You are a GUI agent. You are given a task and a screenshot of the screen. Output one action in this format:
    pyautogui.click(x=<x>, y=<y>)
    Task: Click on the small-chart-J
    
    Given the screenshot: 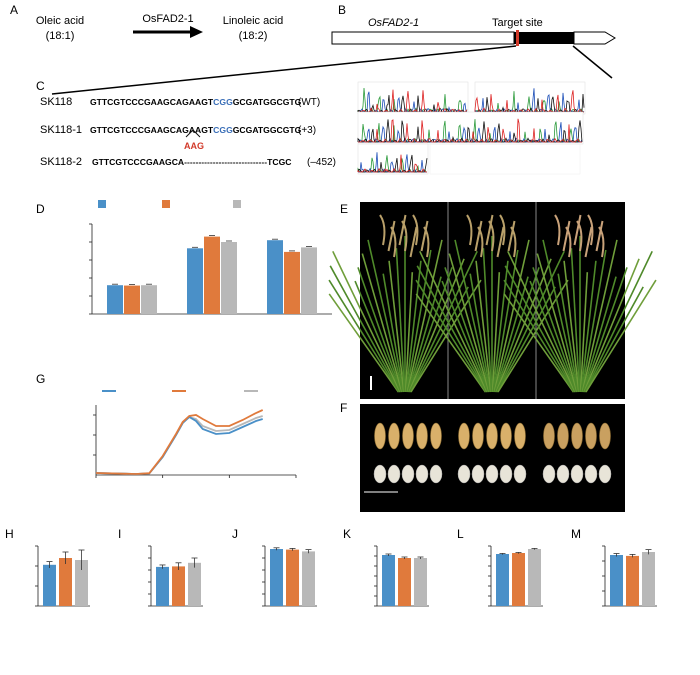 What is the action you would take?
    pyautogui.click(x=289, y=576)
    